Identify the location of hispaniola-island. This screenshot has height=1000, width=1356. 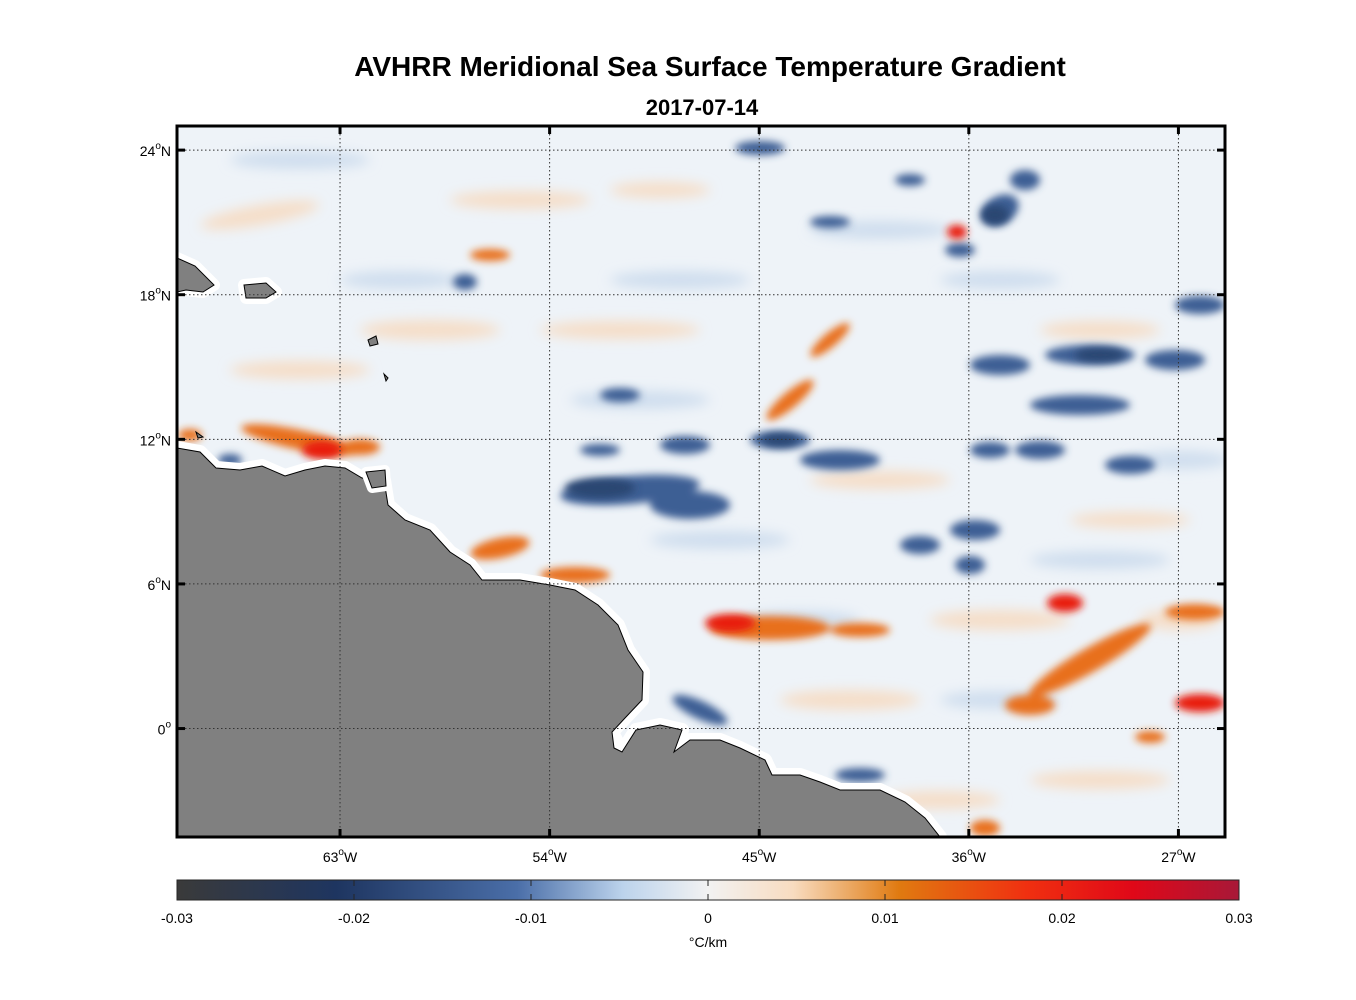
(196, 275).